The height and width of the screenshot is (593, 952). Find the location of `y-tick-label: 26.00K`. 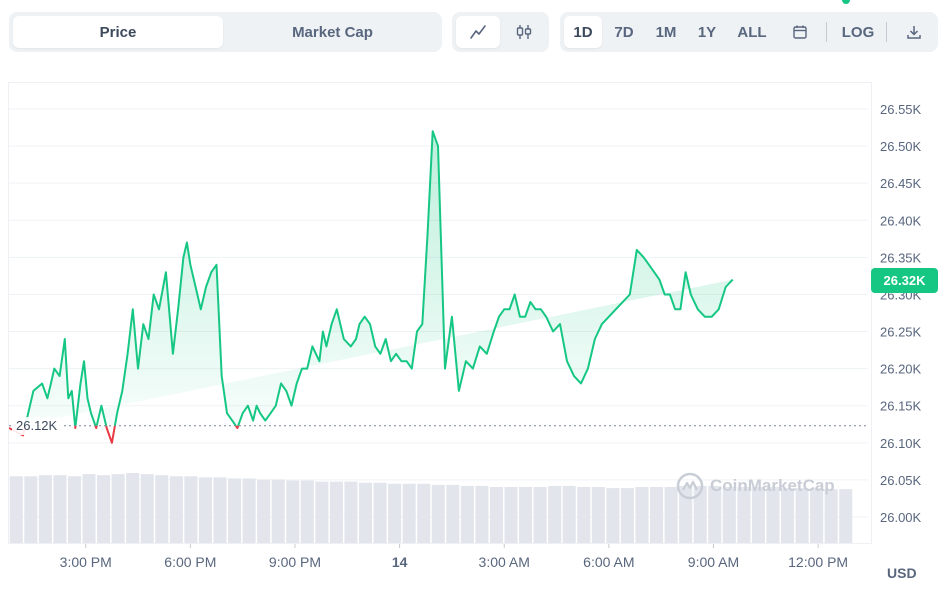

y-tick-label: 26.00K is located at coordinates (901, 517).